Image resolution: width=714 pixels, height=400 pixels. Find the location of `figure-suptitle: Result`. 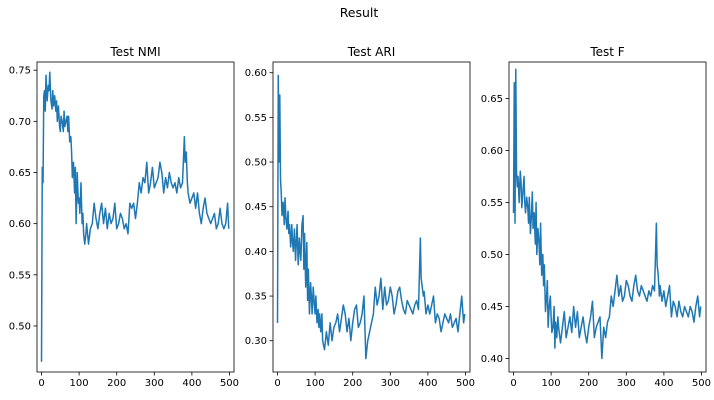

figure-suptitle: Result is located at coordinates (359, 12).